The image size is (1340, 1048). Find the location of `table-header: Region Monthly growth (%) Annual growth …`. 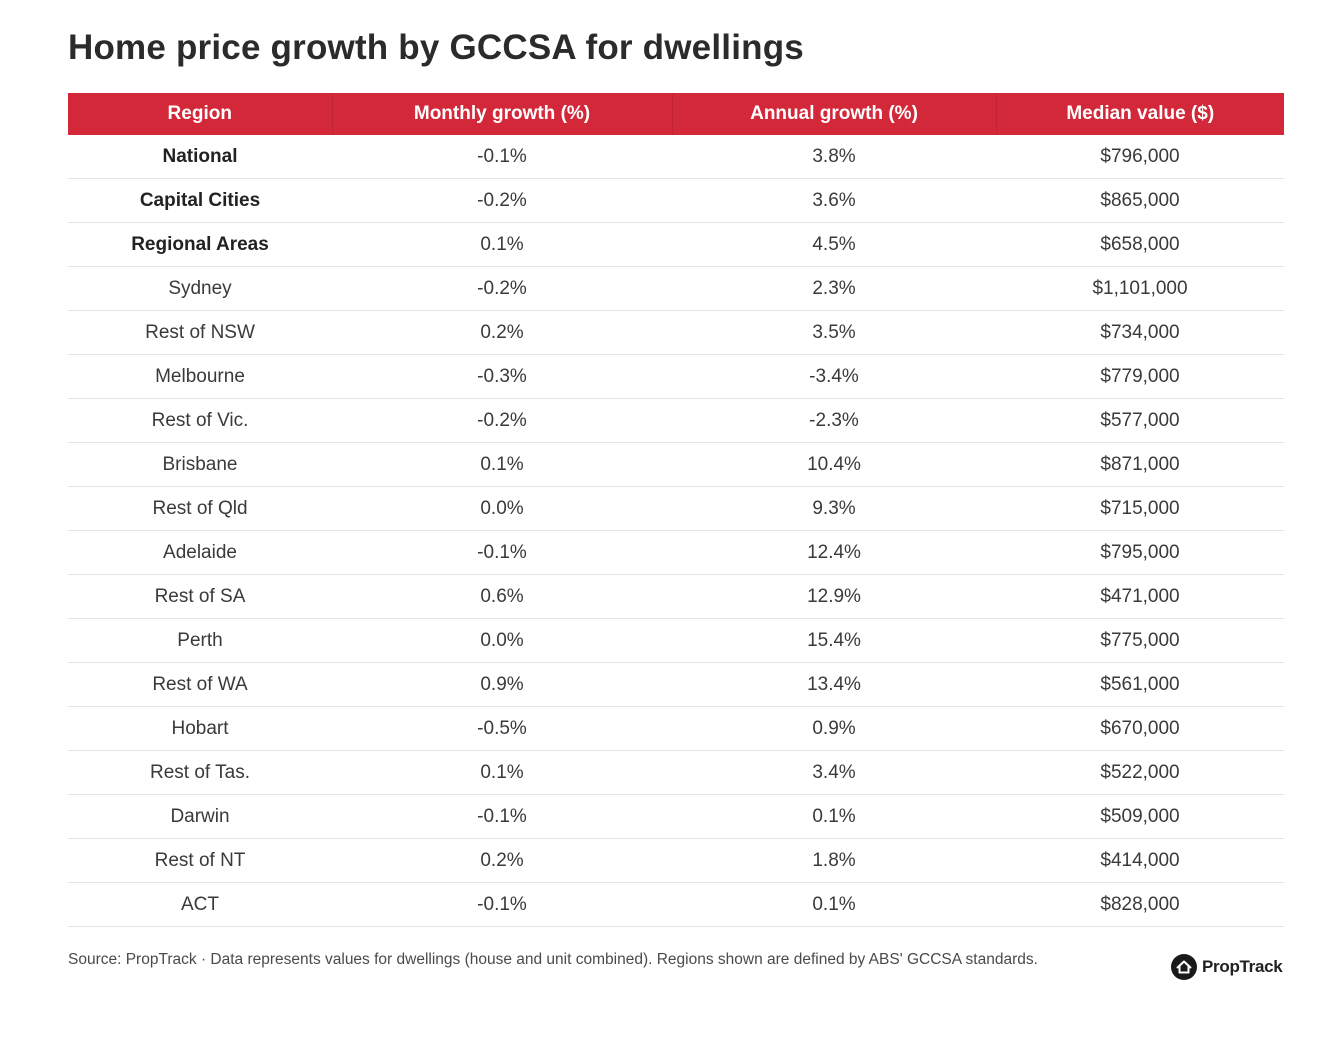

table-header: Region Monthly growth (%) Annual growth … is located at coordinates (676, 114).